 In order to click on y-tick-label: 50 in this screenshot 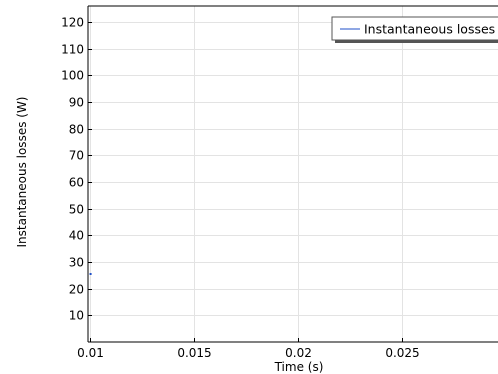, I will do `click(76, 210)`.